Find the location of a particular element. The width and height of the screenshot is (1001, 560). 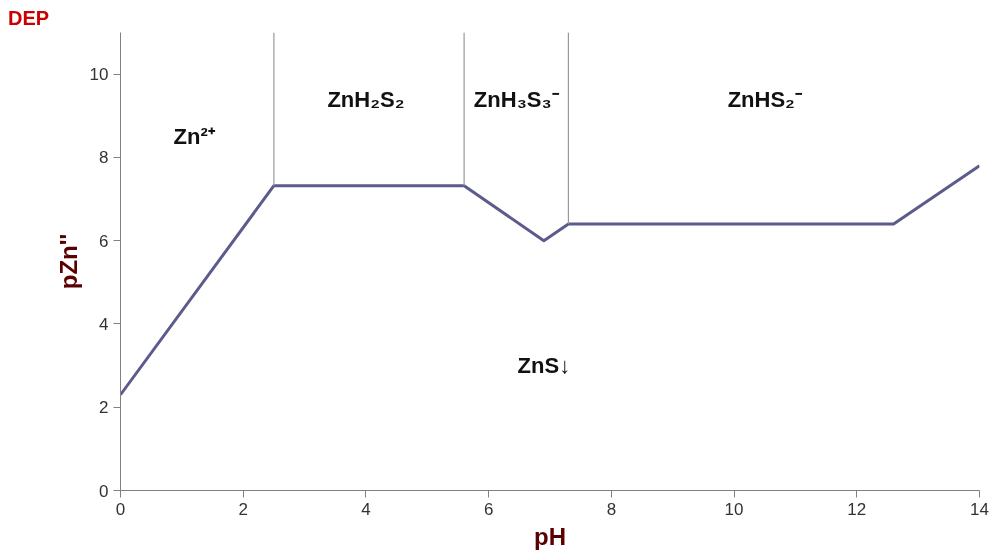

x-tick-label: 2 is located at coordinates (243, 509).